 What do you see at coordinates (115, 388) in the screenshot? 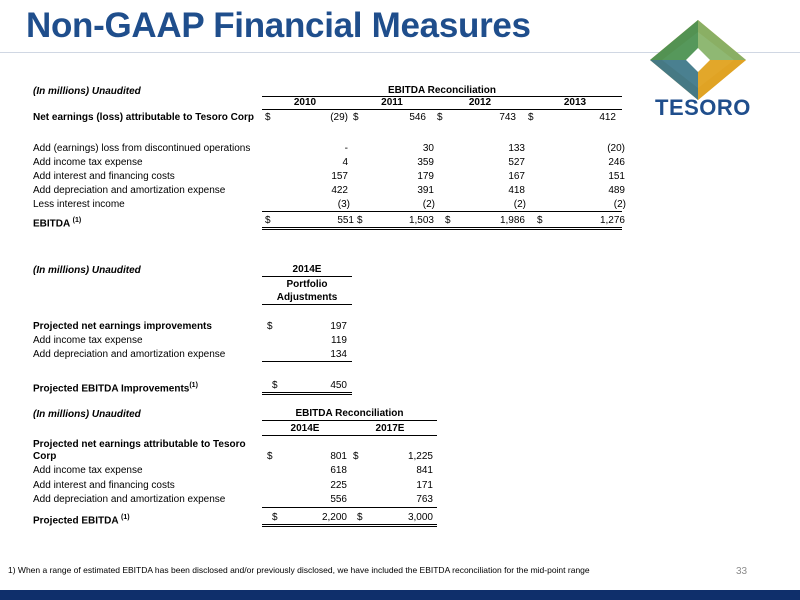
I see `table2-total-label: Projected EBITDA Improvements(1)` at bounding box center [115, 388].